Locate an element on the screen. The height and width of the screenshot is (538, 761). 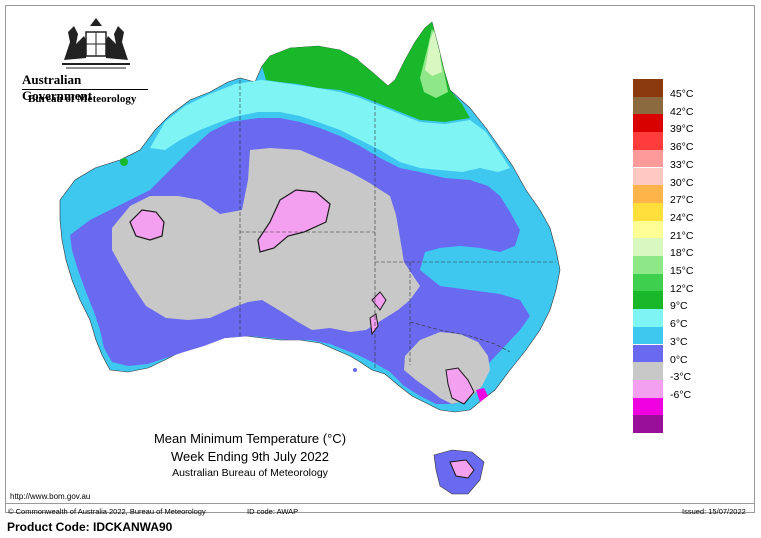
legend-item: 6°C is located at coordinates (678, 320).